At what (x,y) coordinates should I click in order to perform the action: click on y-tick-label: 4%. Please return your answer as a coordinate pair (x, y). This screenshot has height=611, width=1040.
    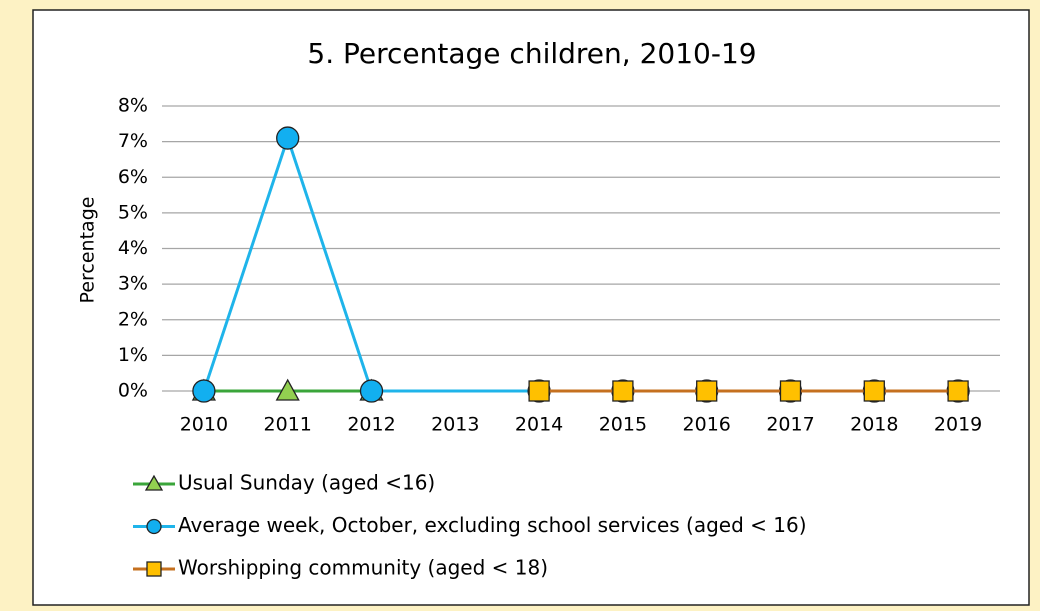
    Looking at the image, I should click on (133, 248).